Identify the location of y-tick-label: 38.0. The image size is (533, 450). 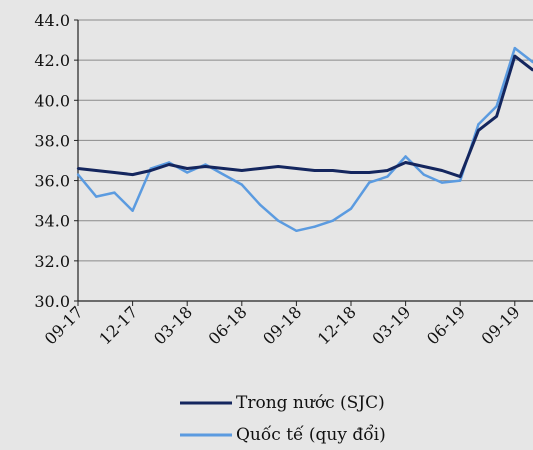
(52, 140).